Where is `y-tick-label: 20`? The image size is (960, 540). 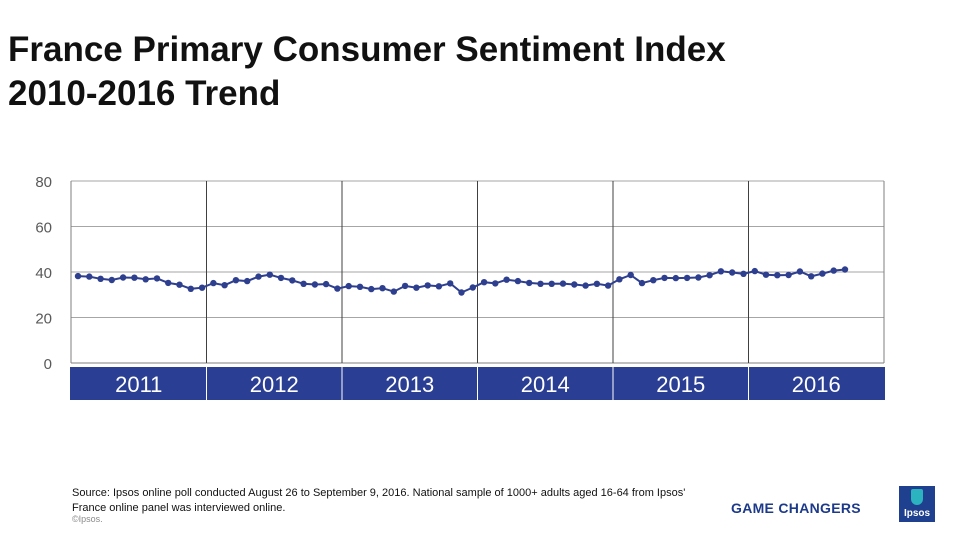 y-tick-label: 20 is located at coordinates (43, 319).